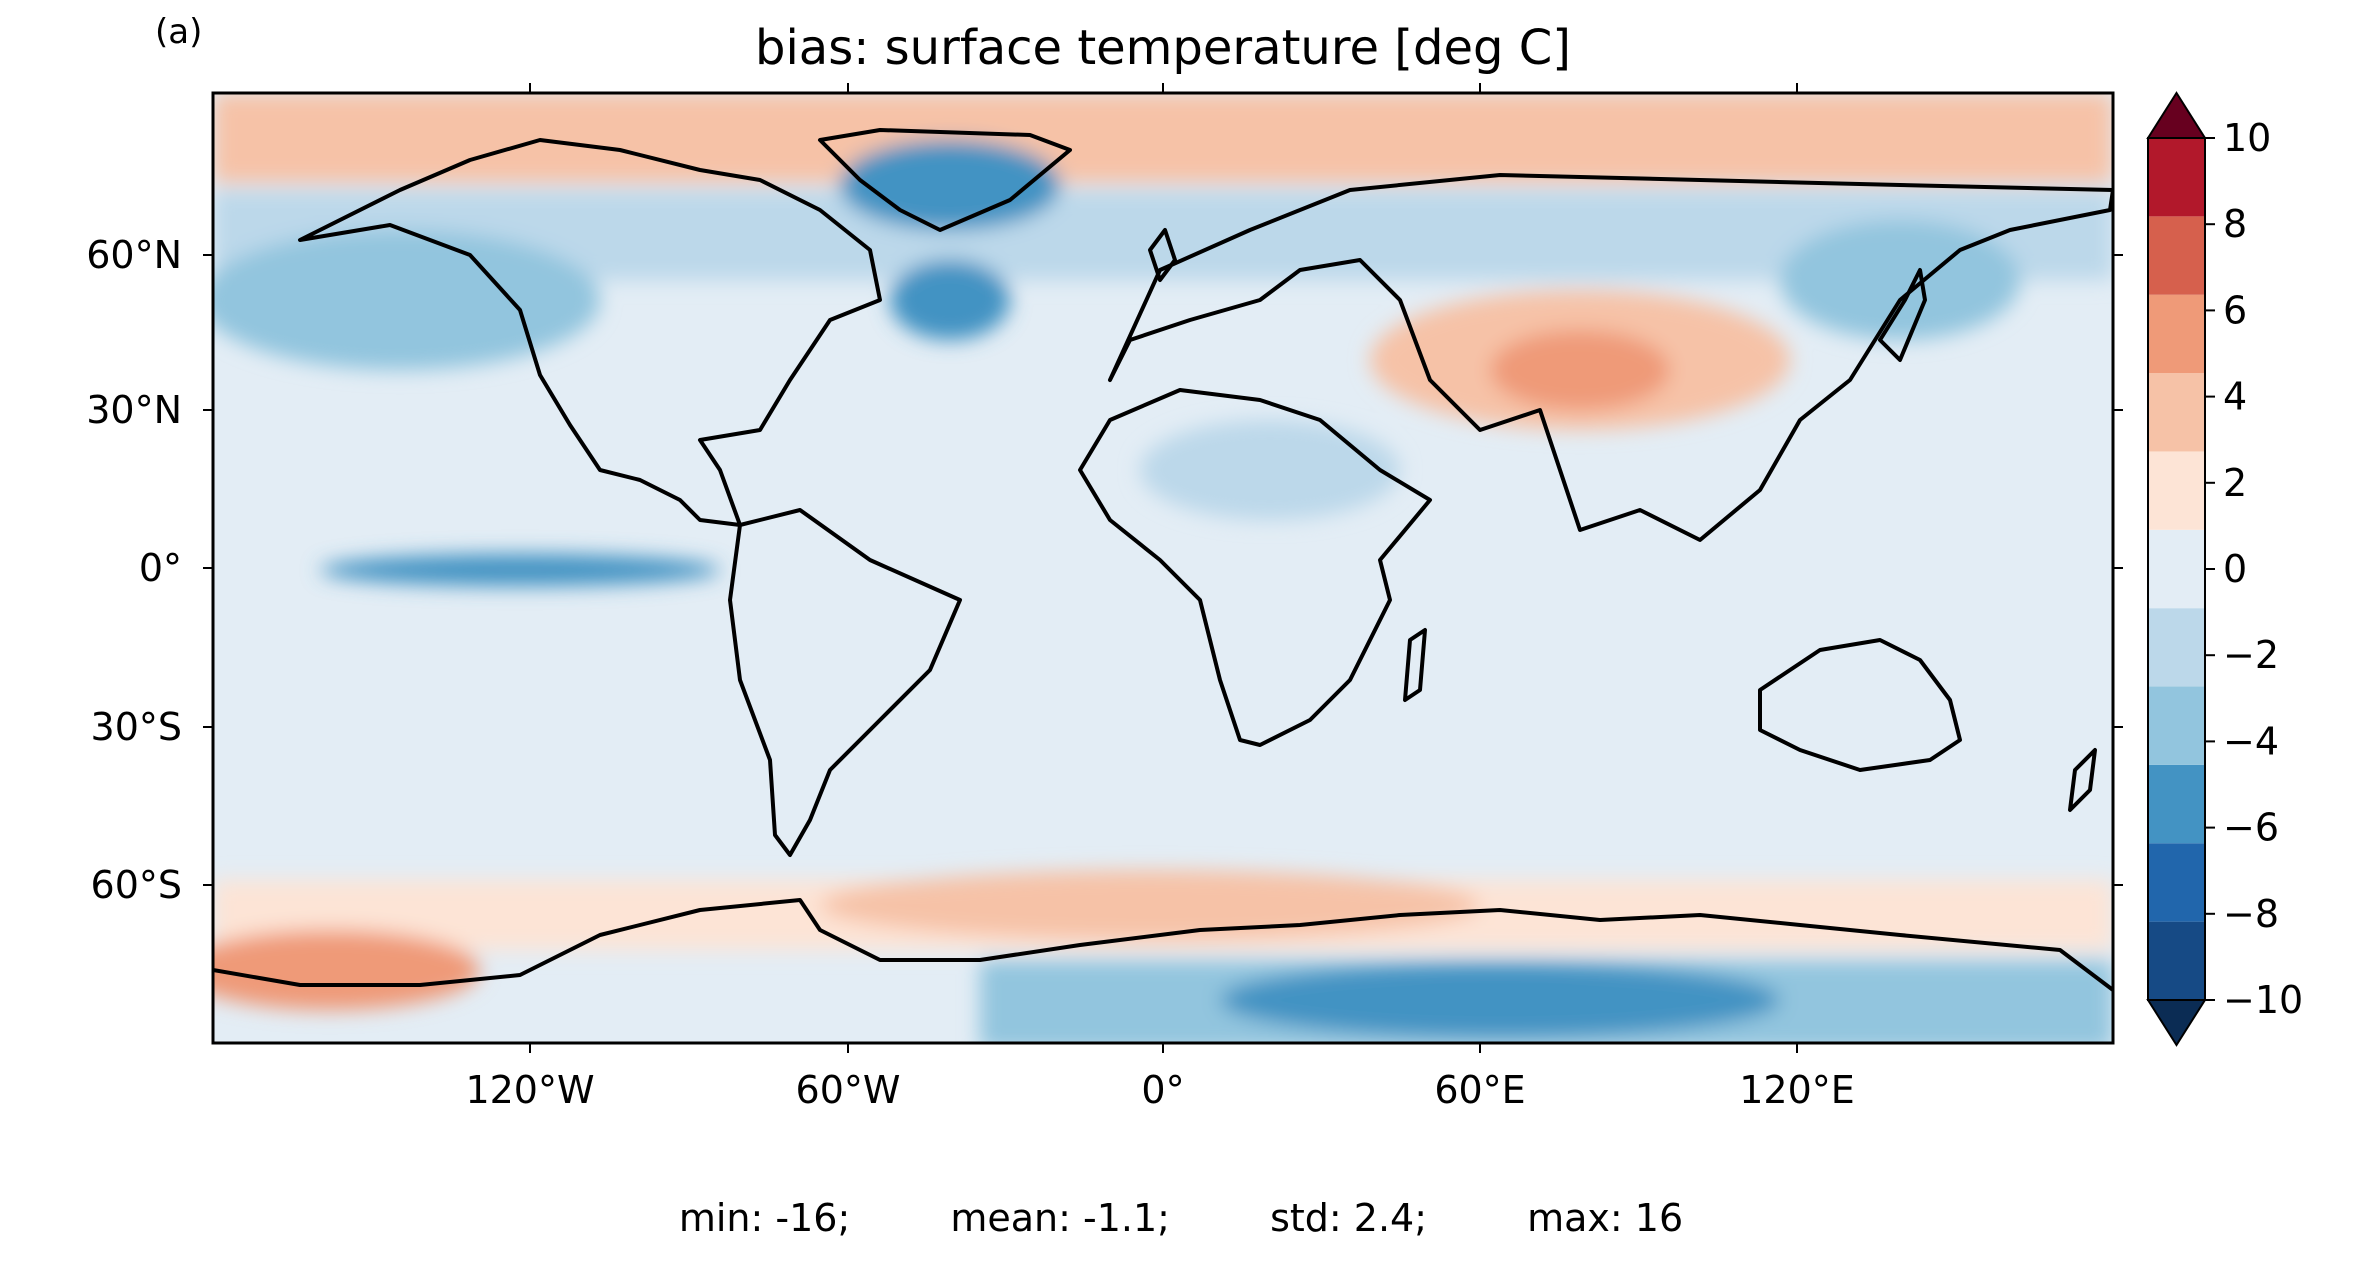  What do you see at coordinates (1060, 1218) in the screenshot?
I see `stat-mean: mean: -1.1;` at bounding box center [1060, 1218].